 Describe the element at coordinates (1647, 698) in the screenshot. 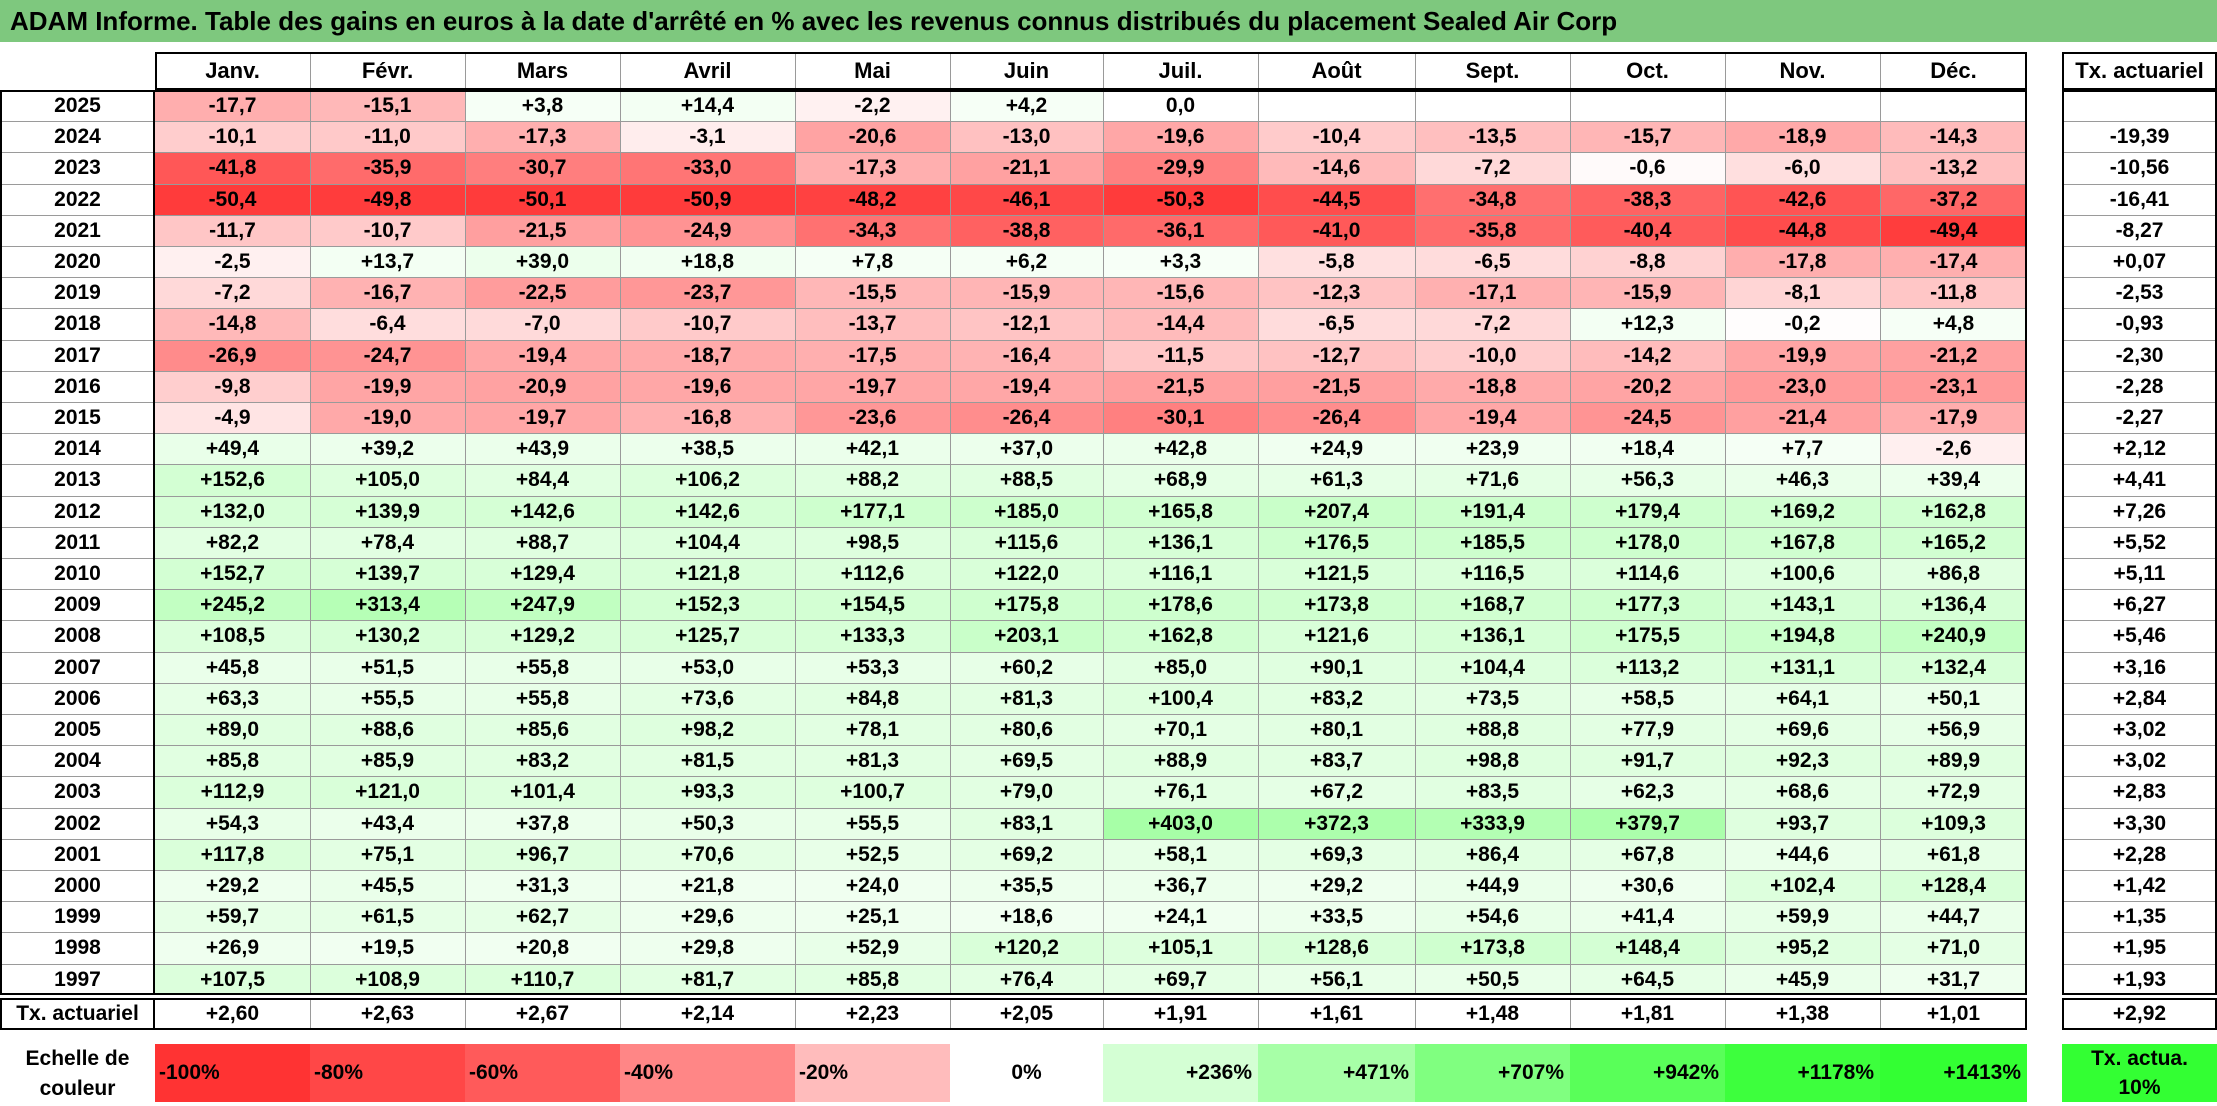

I see `gain-cell: +58,5` at that location.